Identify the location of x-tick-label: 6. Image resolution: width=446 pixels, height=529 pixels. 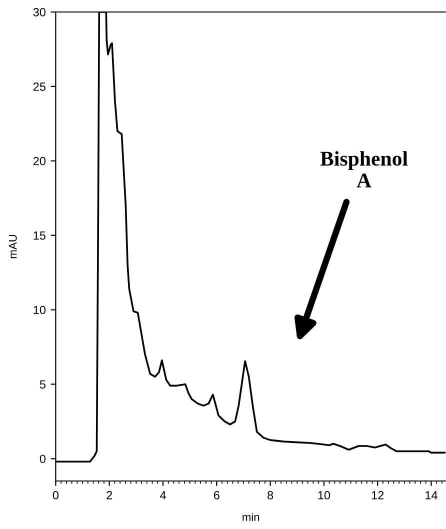
(217, 495).